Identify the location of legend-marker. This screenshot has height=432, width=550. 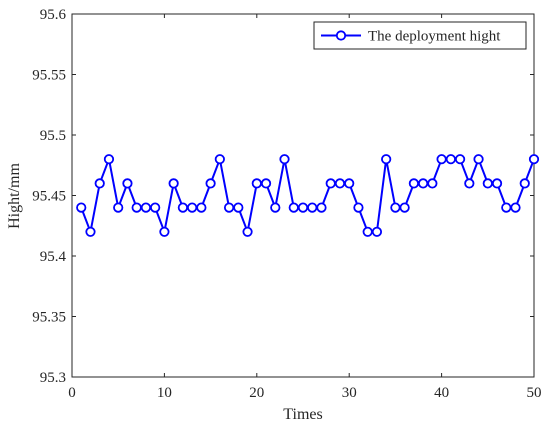
(341, 35).